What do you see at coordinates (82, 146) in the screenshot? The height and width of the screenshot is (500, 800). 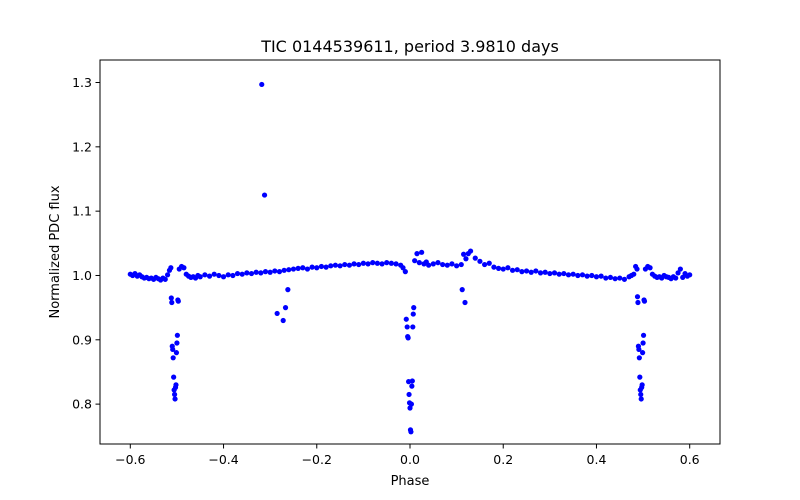 I see `y-tick-label: 1.2` at bounding box center [82, 146].